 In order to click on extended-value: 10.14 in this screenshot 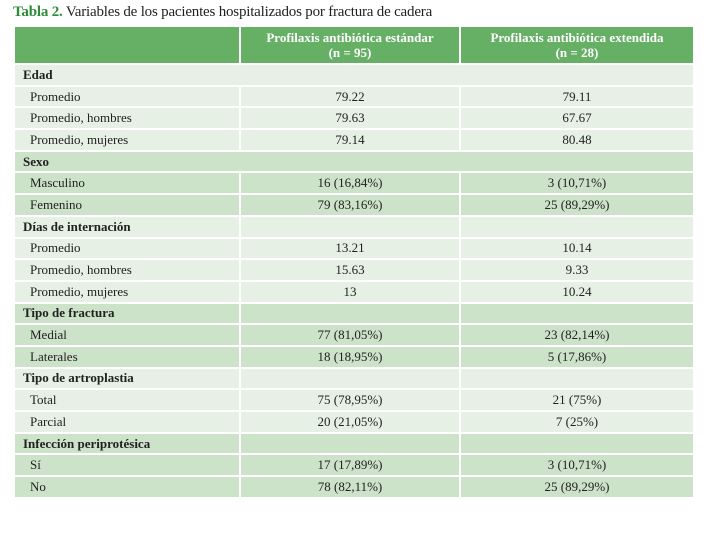, I will do `click(577, 248)`.